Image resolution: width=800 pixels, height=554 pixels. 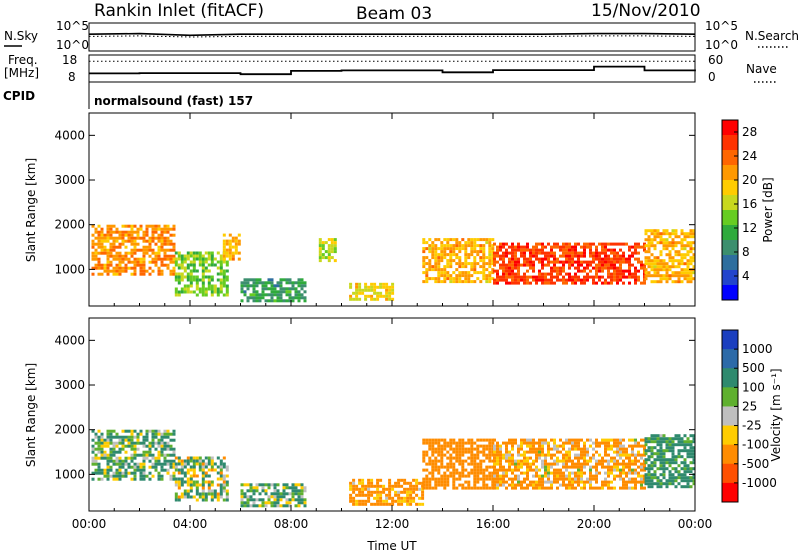 What do you see at coordinates (715, 60) in the screenshot?
I see `nave-tick-high: 60` at bounding box center [715, 60].